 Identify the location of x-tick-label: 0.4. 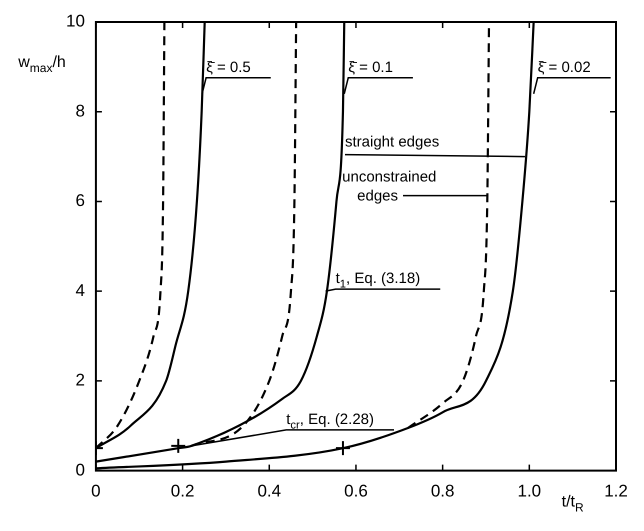
(269, 490).